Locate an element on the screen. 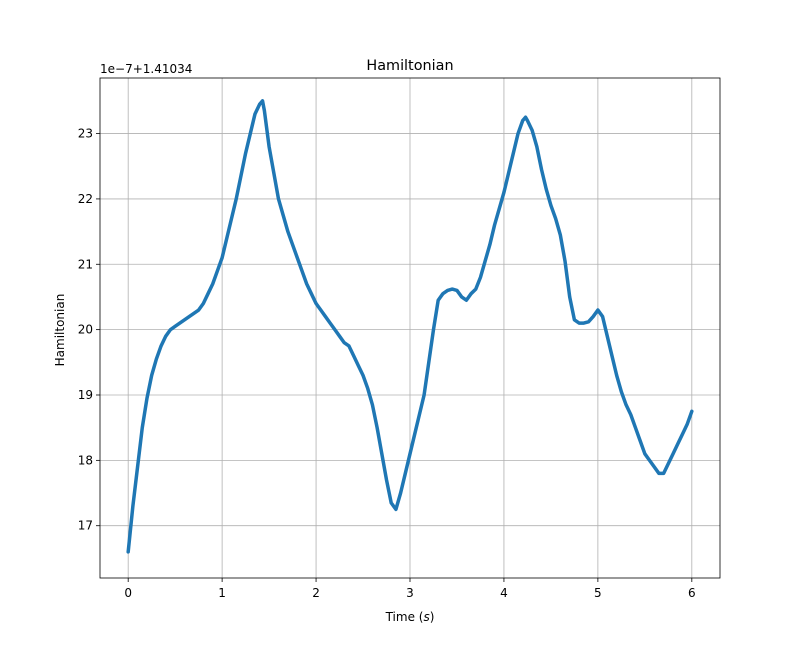  x-tick-label: 1 is located at coordinates (222, 593).